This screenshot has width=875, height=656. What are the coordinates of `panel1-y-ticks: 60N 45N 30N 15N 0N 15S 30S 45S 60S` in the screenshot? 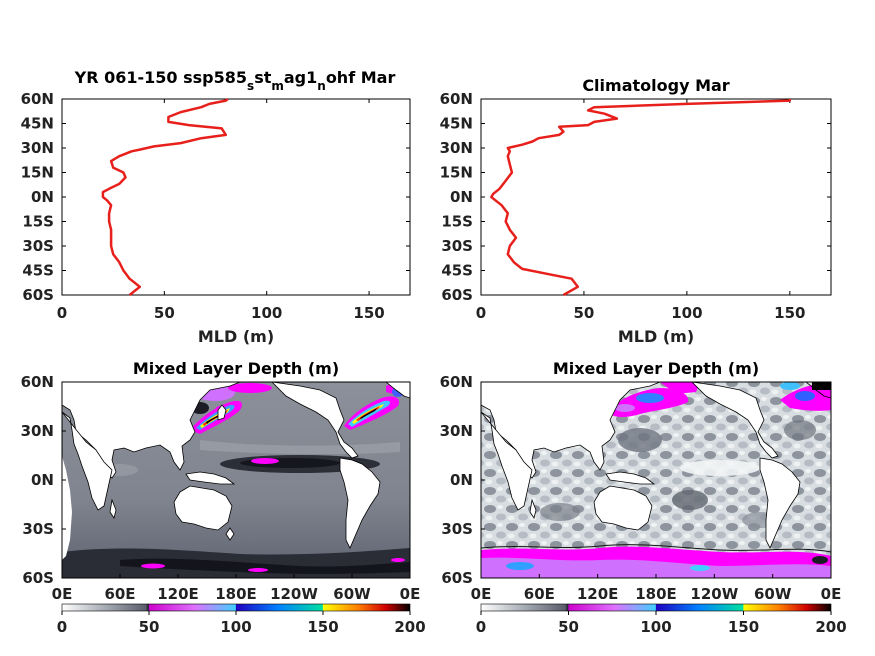 It's located at (215, 197).